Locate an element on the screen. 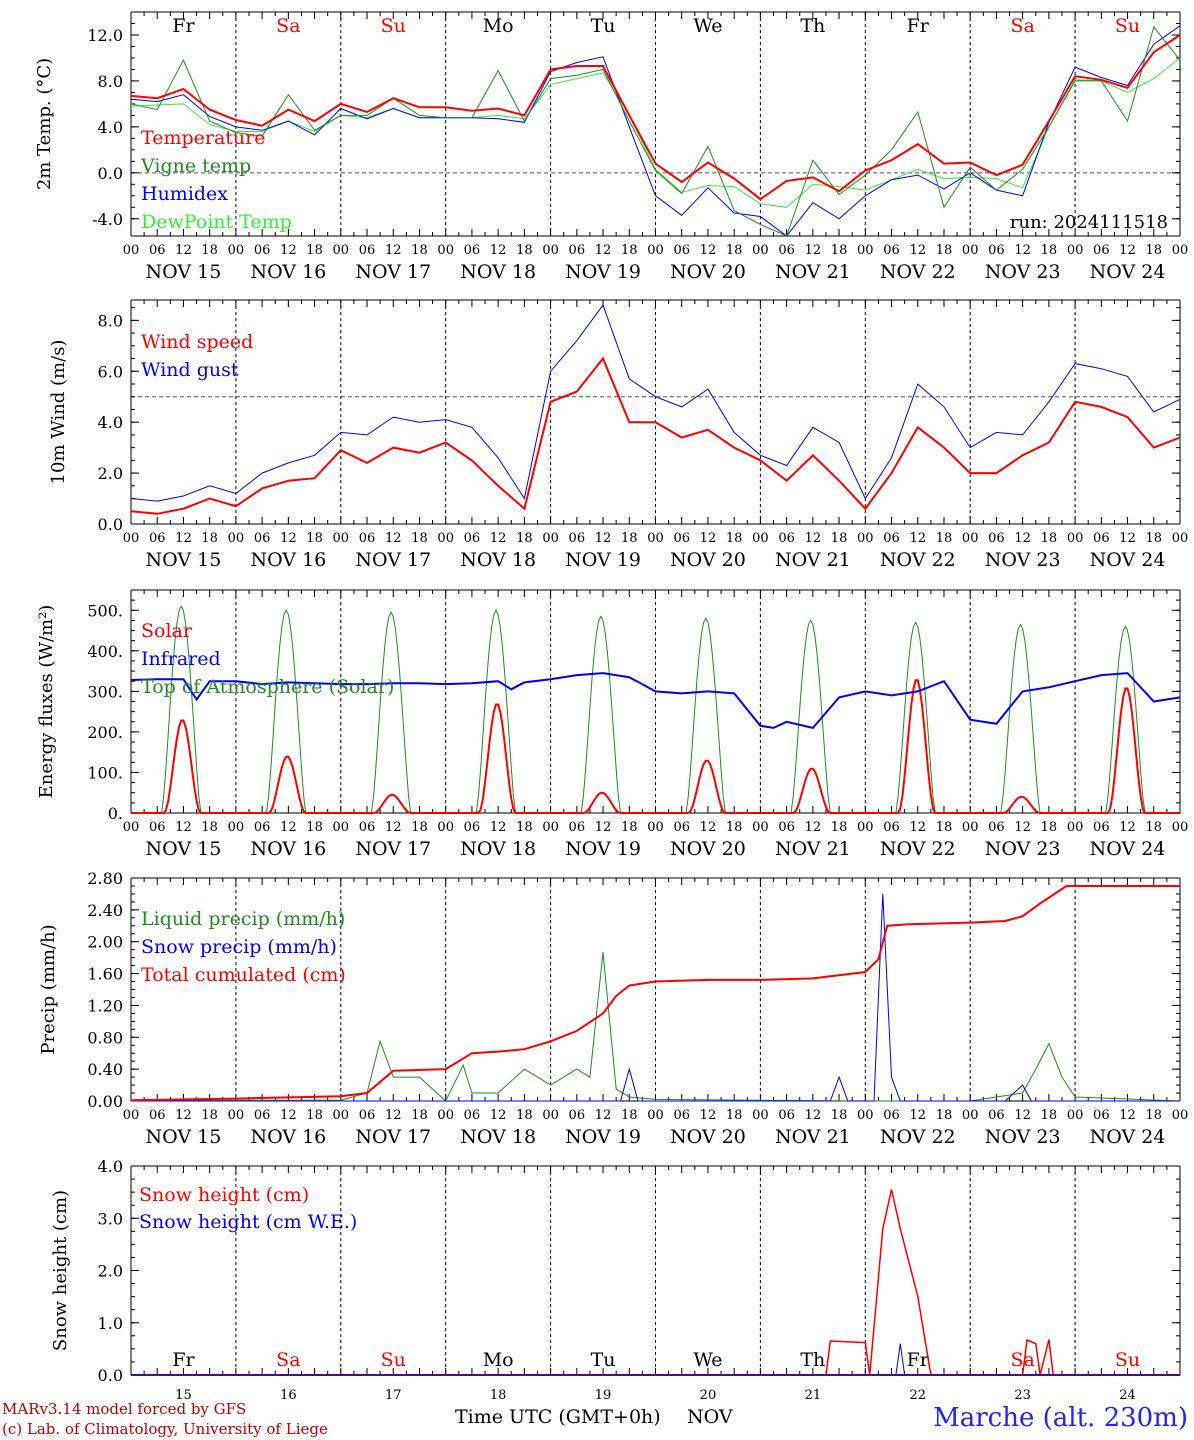 The height and width of the screenshot is (1440, 1194). legend-entry: Snow precip (mm/h) is located at coordinates (239, 947).